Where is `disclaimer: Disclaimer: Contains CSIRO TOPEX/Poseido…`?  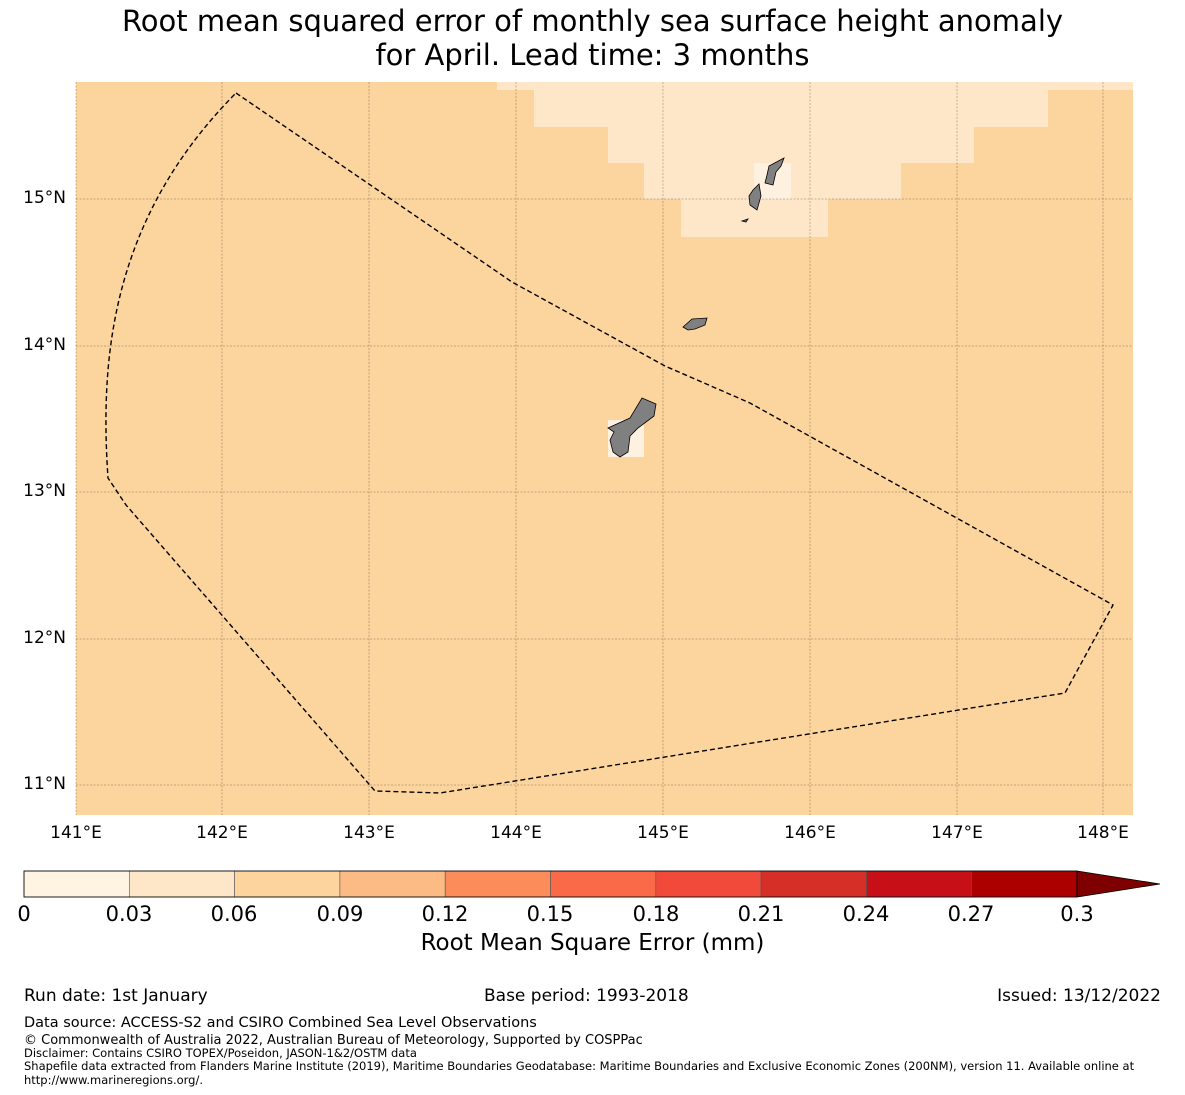 disclaimer: Disclaimer: Contains CSIRO TOPEX/Poseido… is located at coordinates (220, 1053).